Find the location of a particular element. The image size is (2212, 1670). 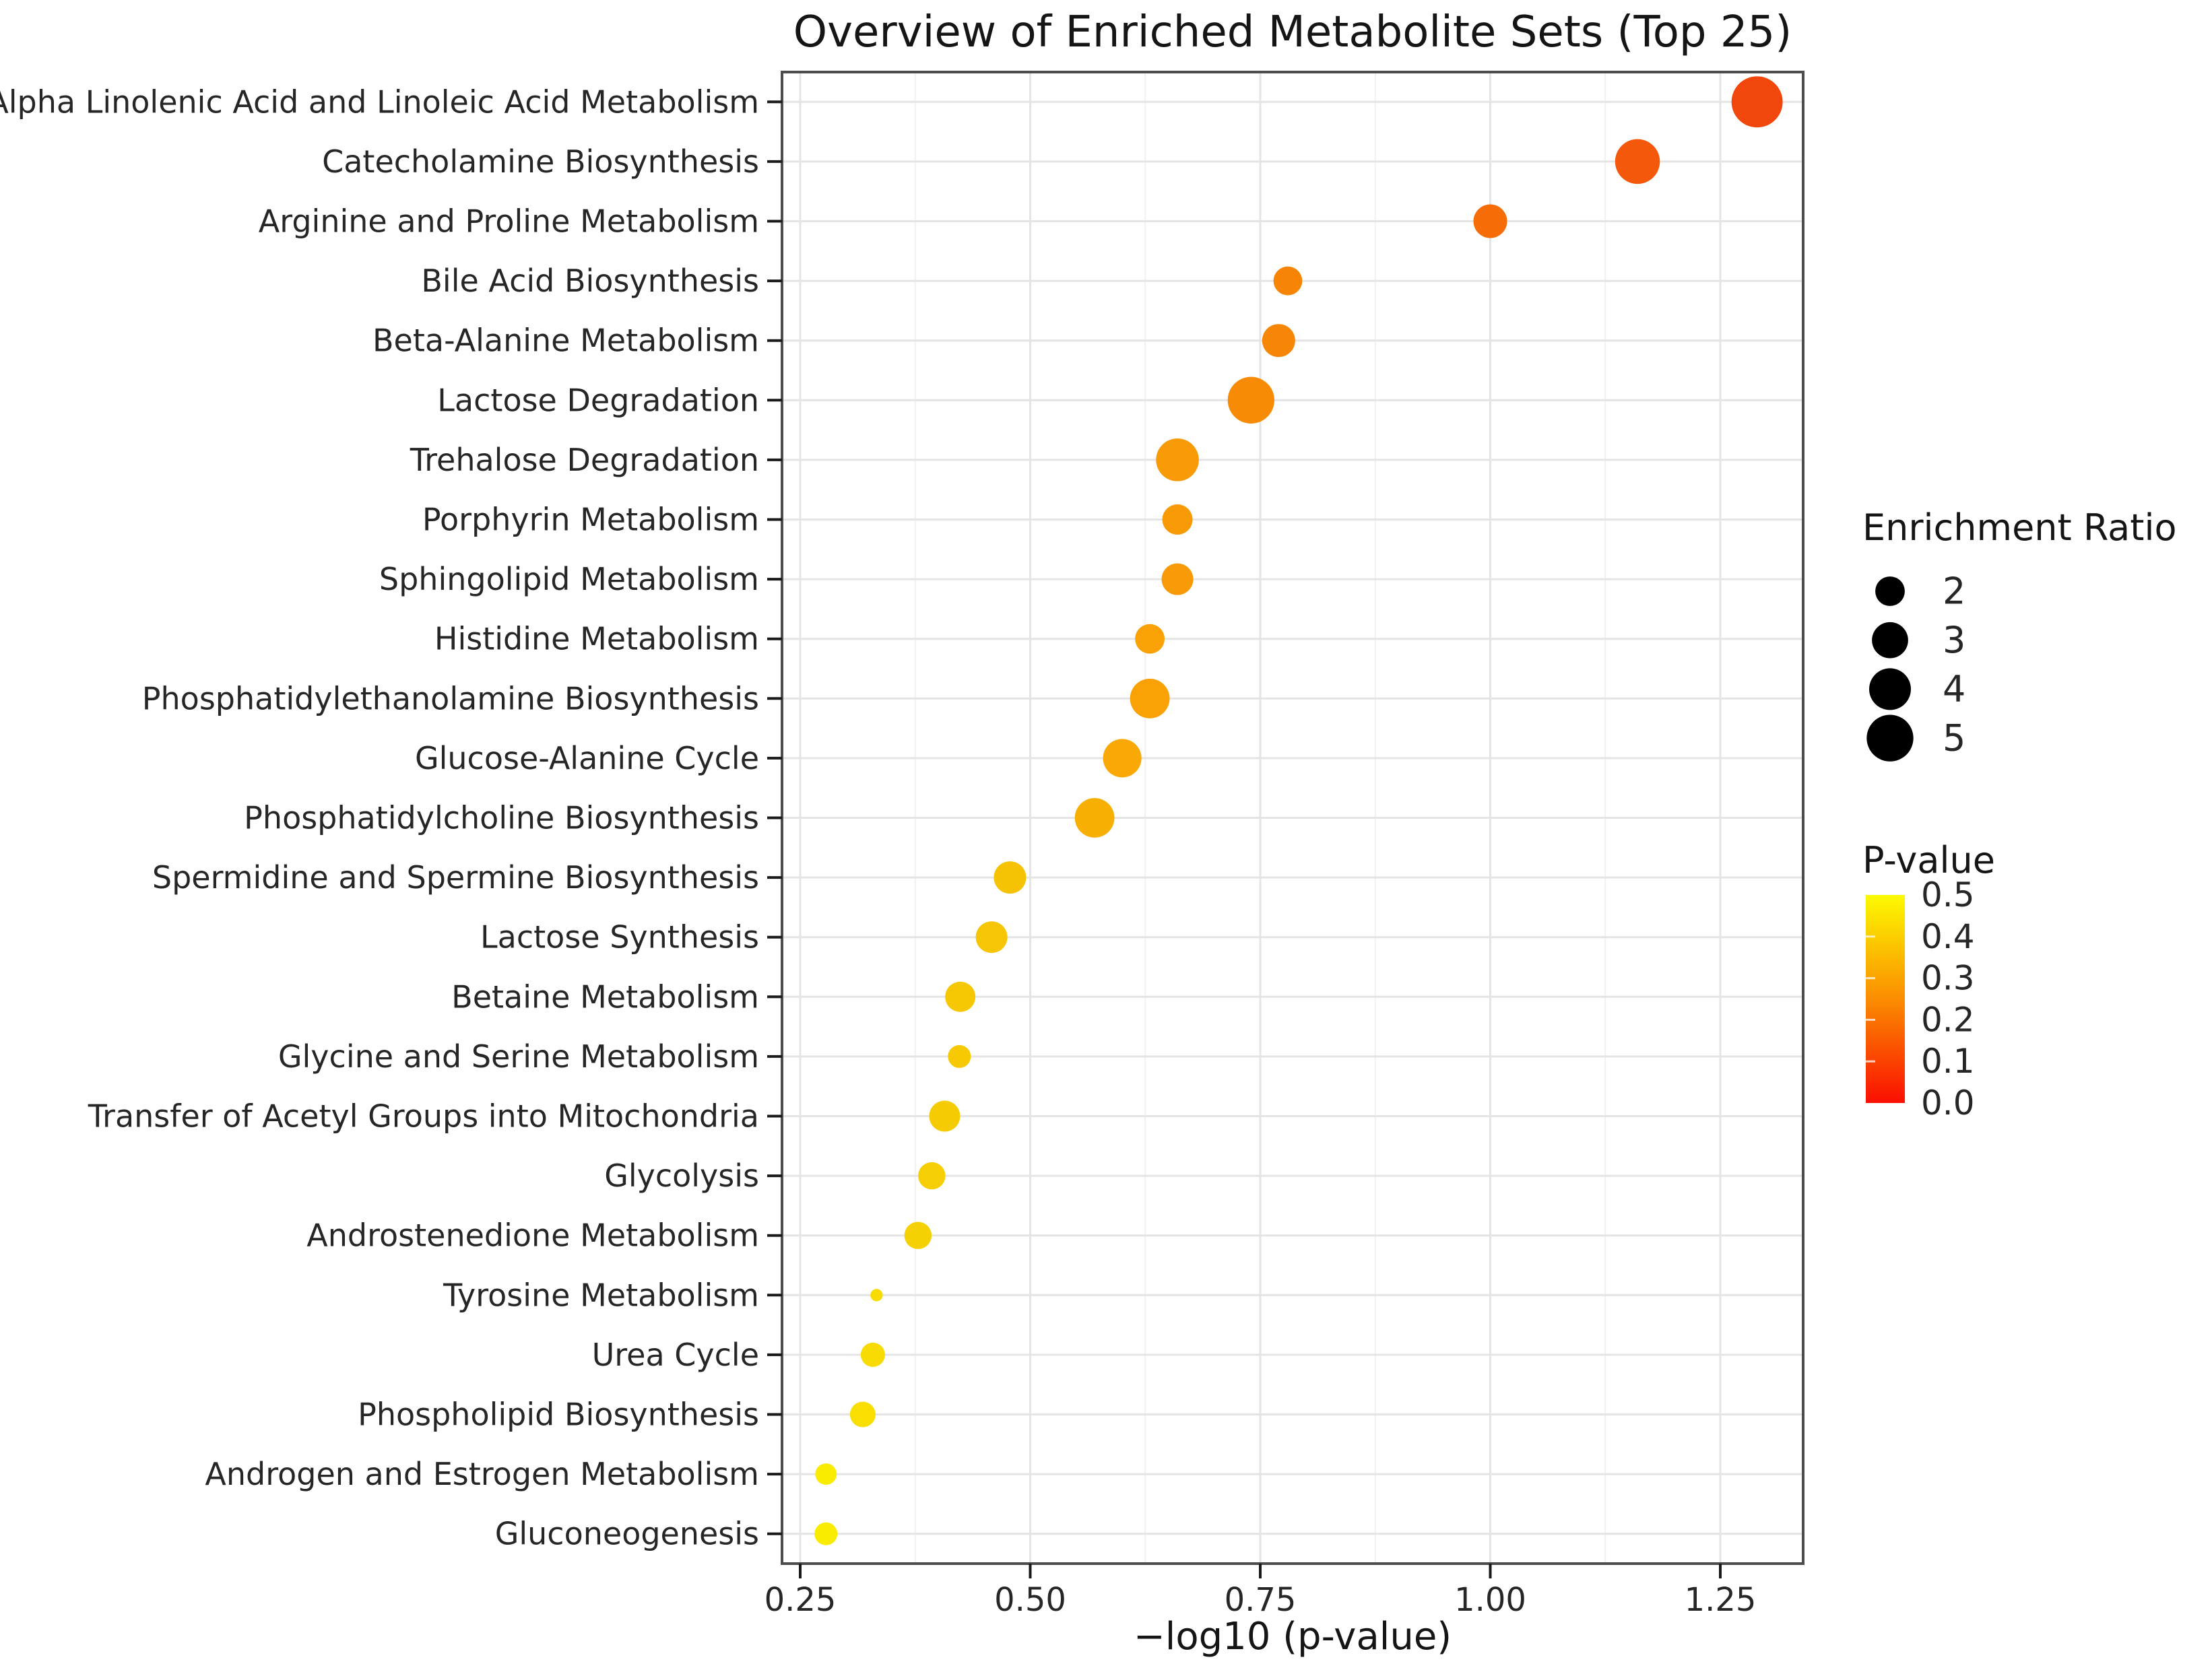

y-axis-label: Urea Cycle is located at coordinates (675, 1355).